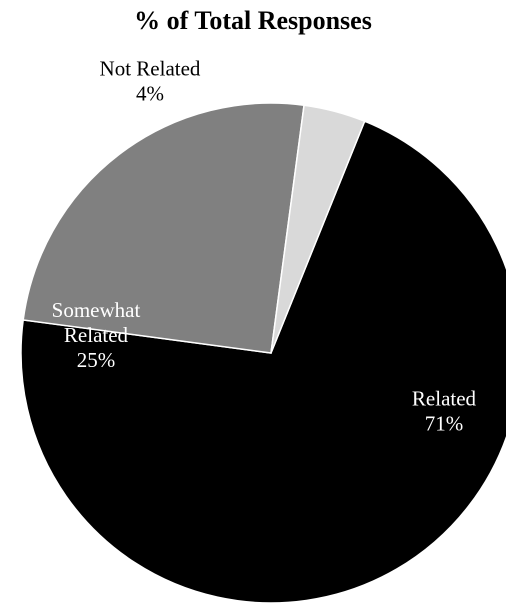  Describe the element at coordinates (150, 81) in the screenshot. I see `data-label-not-related: Not Related 4%` at that location.